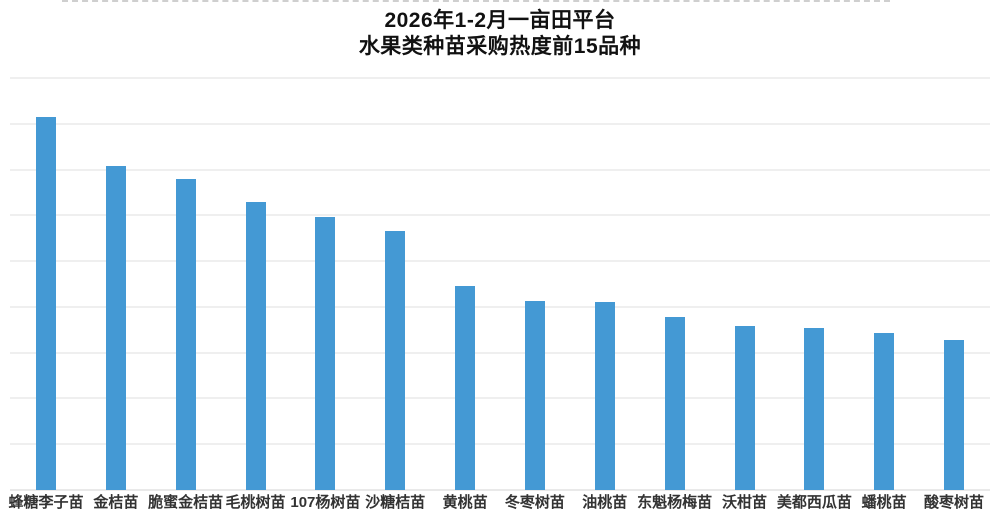 The height and width of the screenshot is (523, 1000). What do you see at coordinates (46, 502) in the screenshot?
I see `x-axis-label-蜂糖李子苗: 蜂糖李子苗` at bounding box center [46, 502].